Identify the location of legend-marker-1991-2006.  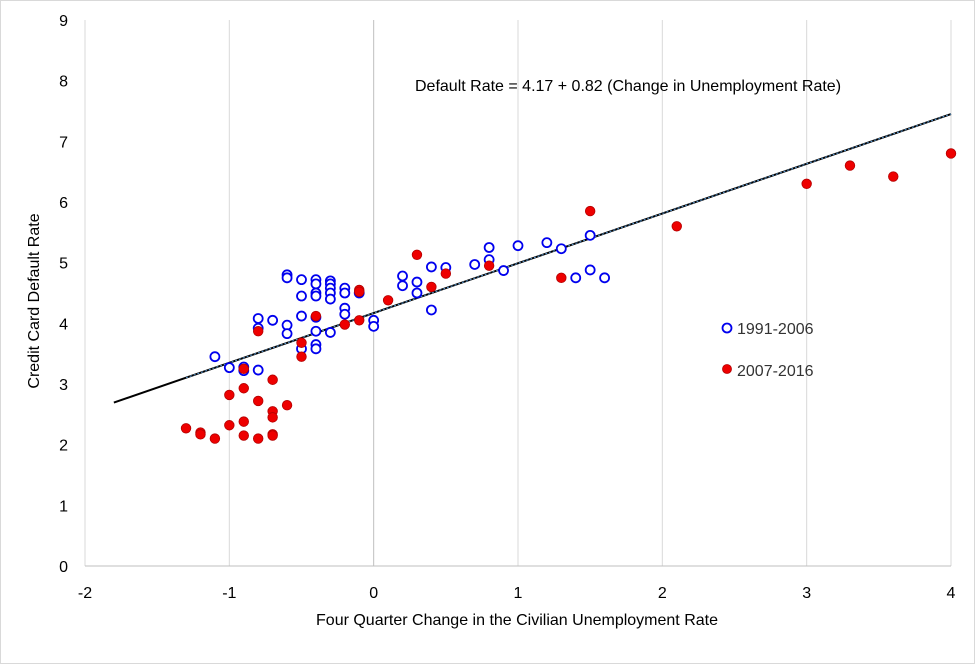
(727, 328).